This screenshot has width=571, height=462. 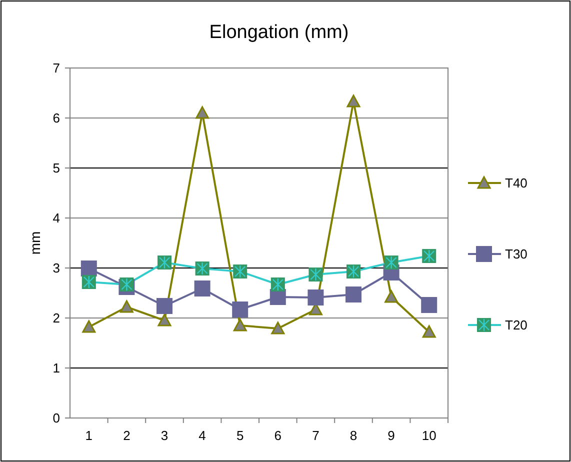 What do you see at coordinates (56, 168) in the screenshot?
I see `y-tick-label: 5` at bounding box center [56, 168].